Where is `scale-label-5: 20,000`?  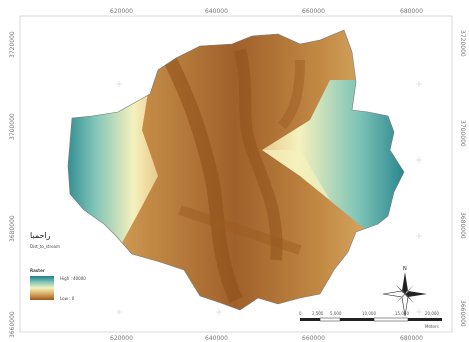 scale-label-5: 20,000 is located at coordinates (432, 313).